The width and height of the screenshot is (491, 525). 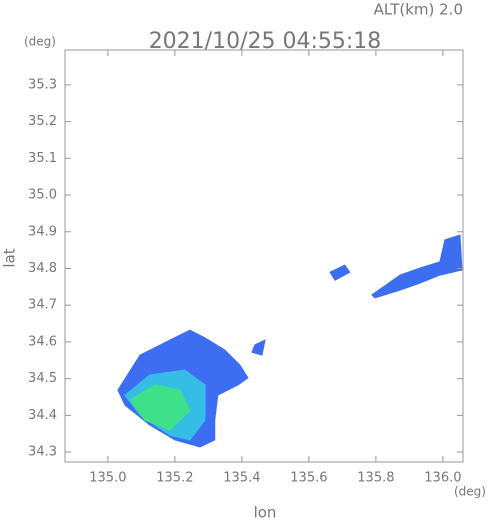 I want to click on y-tick-label: 35.1, so click(x=42, y=158).